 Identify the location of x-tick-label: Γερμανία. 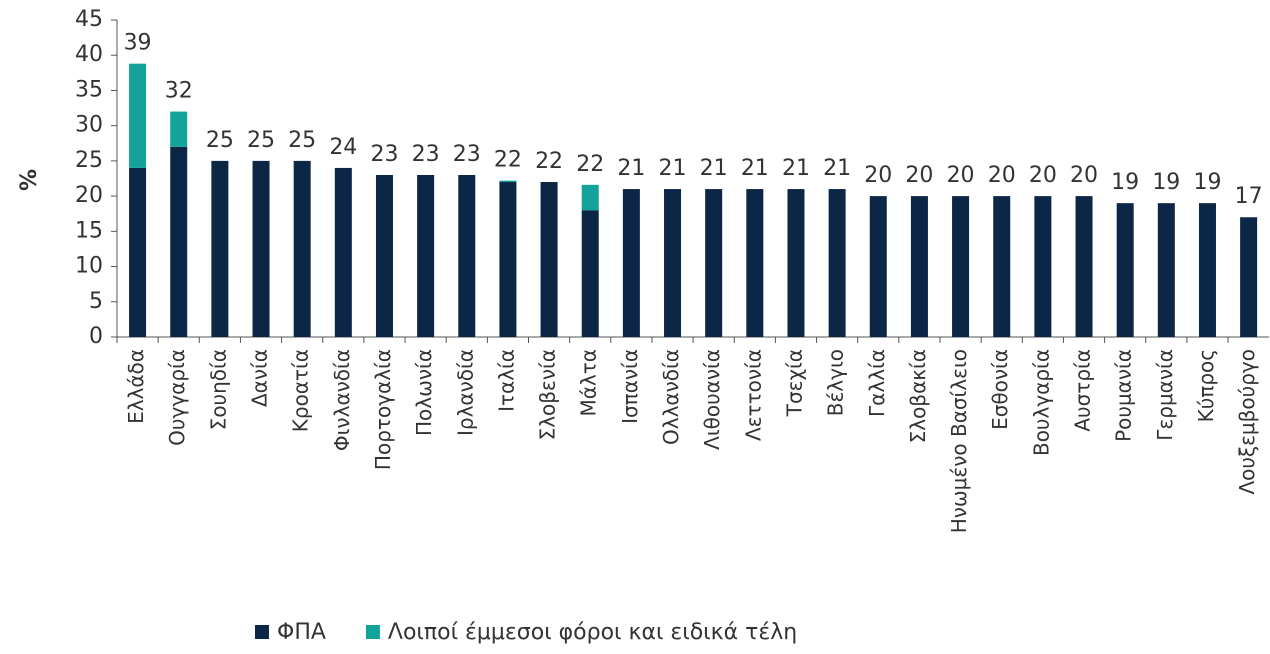
(1165, 395).